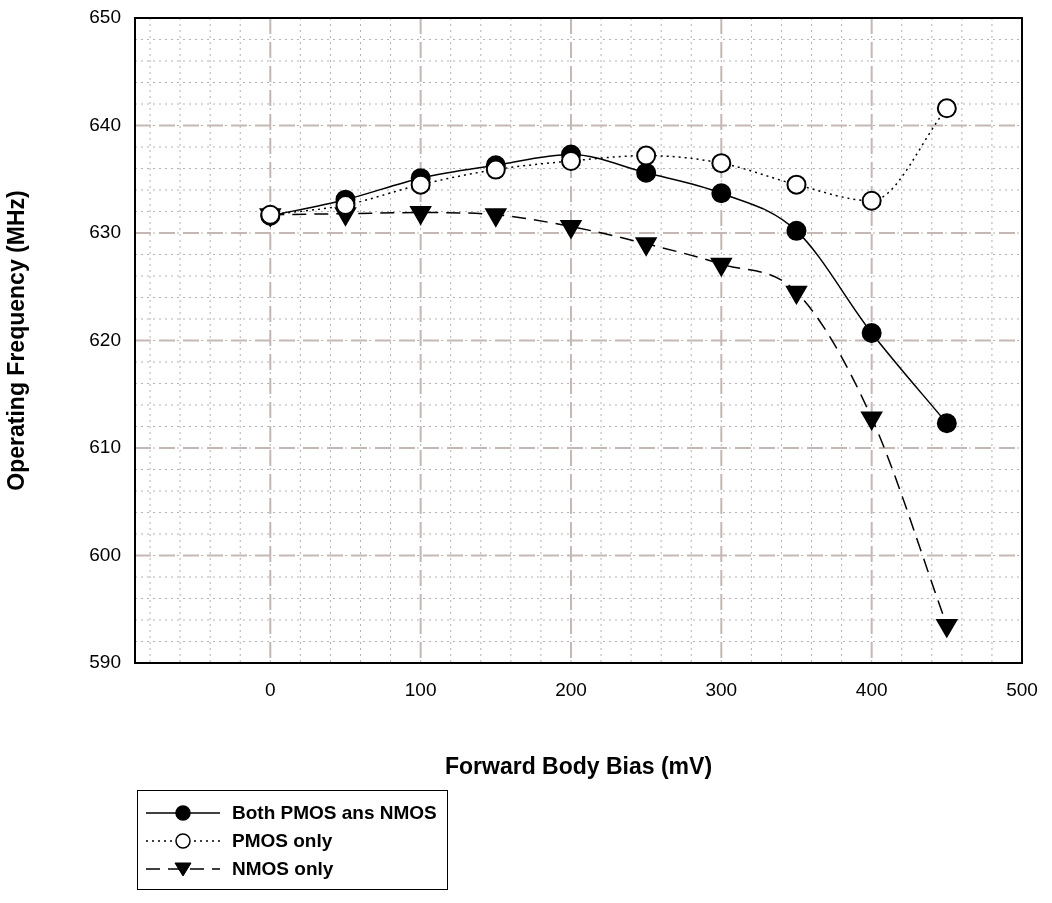 This screenshot has width=1052, height=903. What do you see at coordinates (105, 554) in the screenshot?
I see `y-tick-label: 600` at bounding box center [105, 554].